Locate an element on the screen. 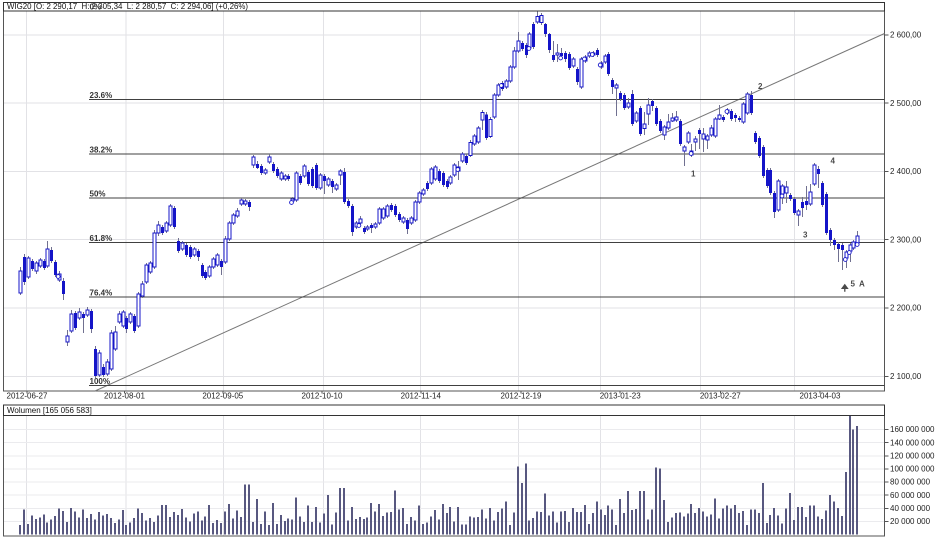 This screenshot has width=940, height=541. svg-text: 2 200,00 is located at coordinates (906, 308).